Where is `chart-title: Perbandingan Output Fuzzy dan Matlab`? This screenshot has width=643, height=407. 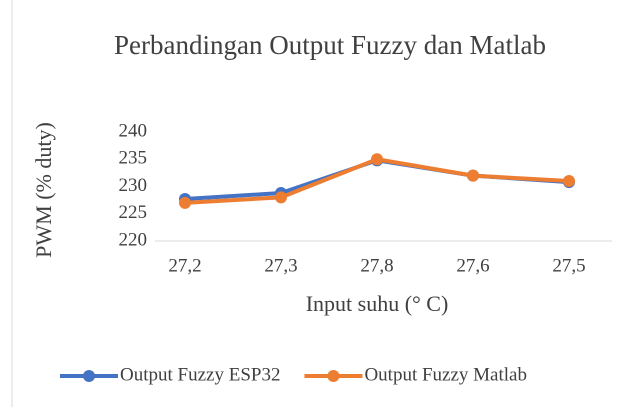
chart-title: Perbandingan Output Fuzzy dan Matlab is located at coordinates (330, 45).